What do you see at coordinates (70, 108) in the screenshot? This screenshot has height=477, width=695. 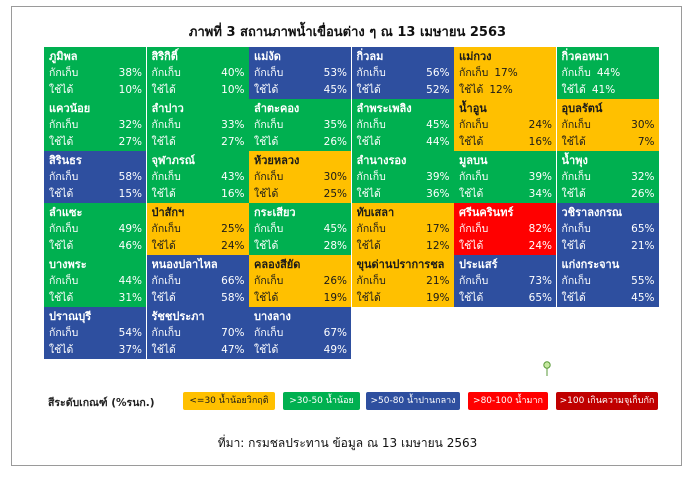 I see `dam-name: แควน้อย` at bounding box center [70, 108].